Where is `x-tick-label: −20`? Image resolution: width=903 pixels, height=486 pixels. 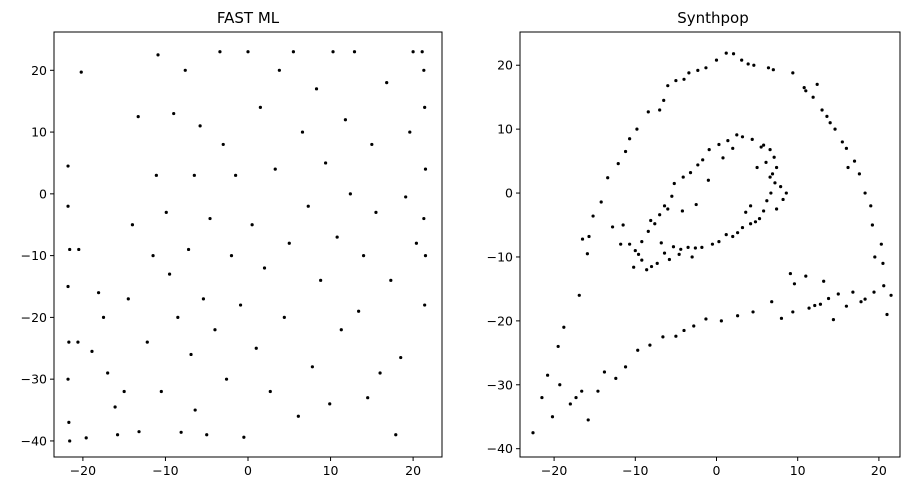
x-tick-label: −20 is located at coordinates (554, 470).